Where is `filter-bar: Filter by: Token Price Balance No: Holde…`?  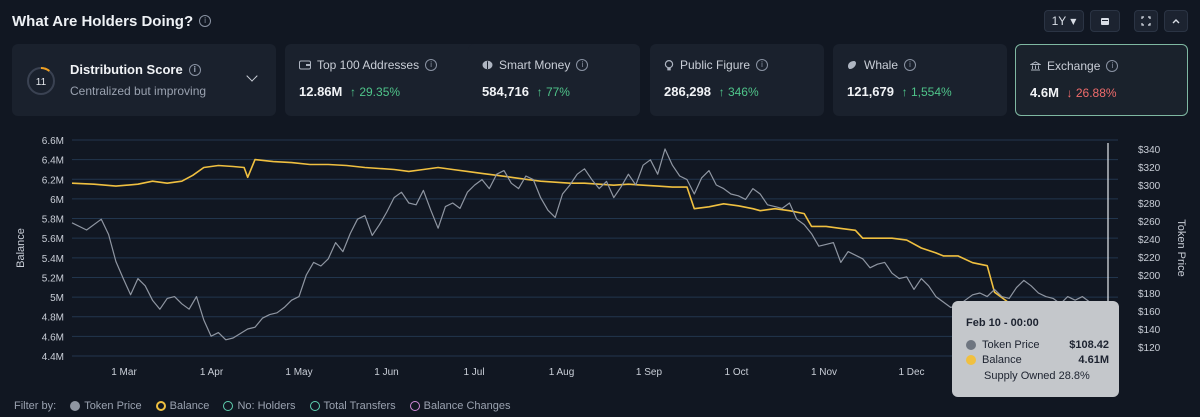
filter-bar: Filter by: Token Price Balance No: Holde… is located at coordinates (262, 406).